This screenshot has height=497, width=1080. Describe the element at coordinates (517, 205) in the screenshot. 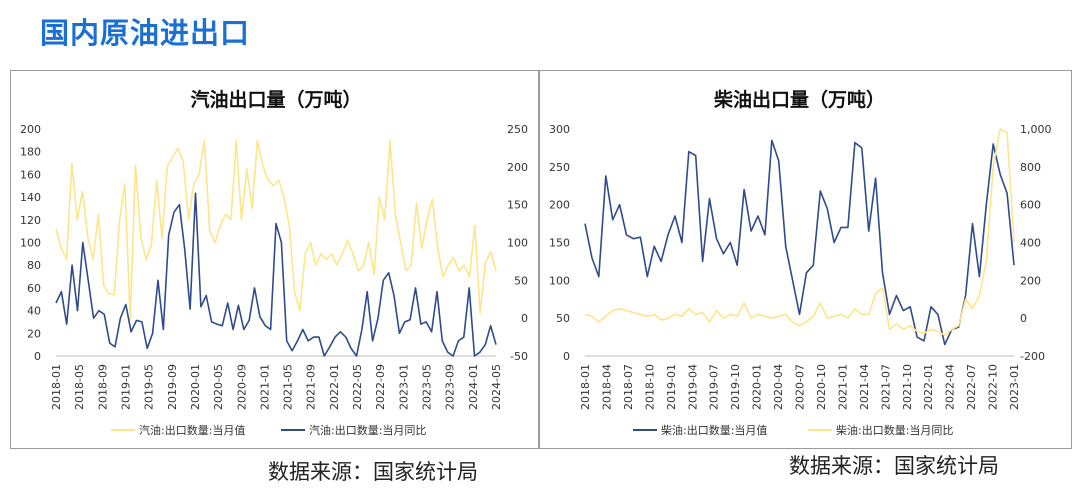

I see `y-right-tick-label: 150` at that location.